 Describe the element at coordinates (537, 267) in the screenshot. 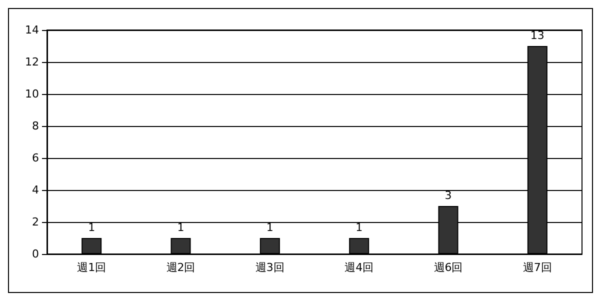

I see `x-tick-label: 週7回` at that location.